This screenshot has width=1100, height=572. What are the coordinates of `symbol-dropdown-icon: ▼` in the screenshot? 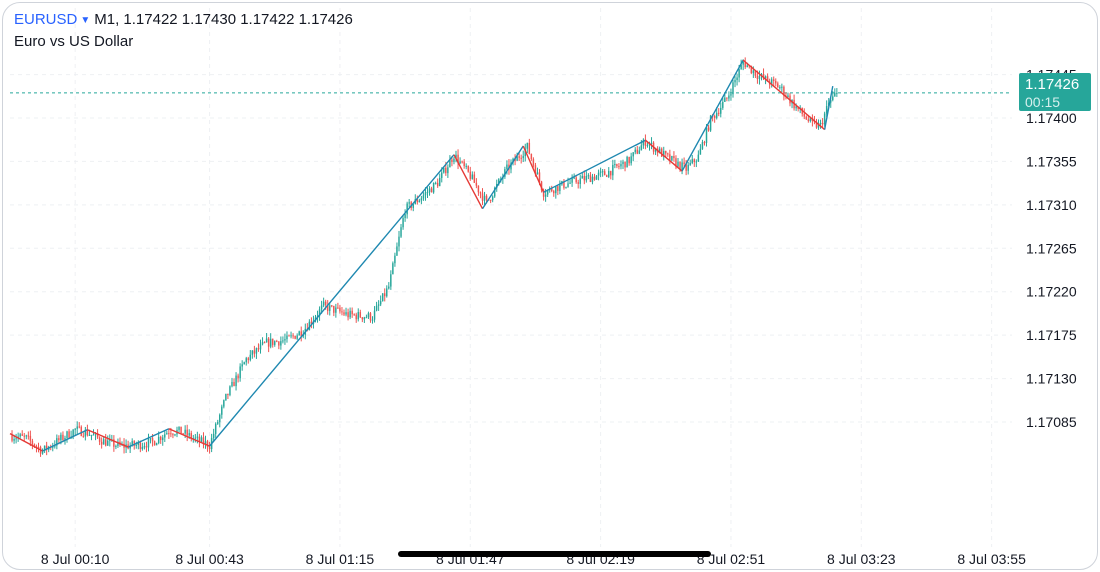 It's located at (85, 20).